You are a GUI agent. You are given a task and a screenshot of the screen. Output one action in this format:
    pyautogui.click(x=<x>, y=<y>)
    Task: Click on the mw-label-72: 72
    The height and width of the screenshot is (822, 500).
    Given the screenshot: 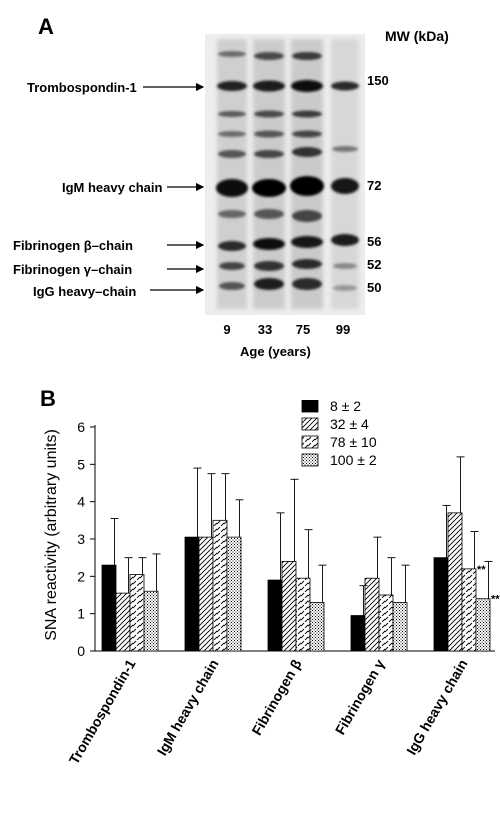 What is the action you would take?
    pyautogui.click(x=374, y=185)
    